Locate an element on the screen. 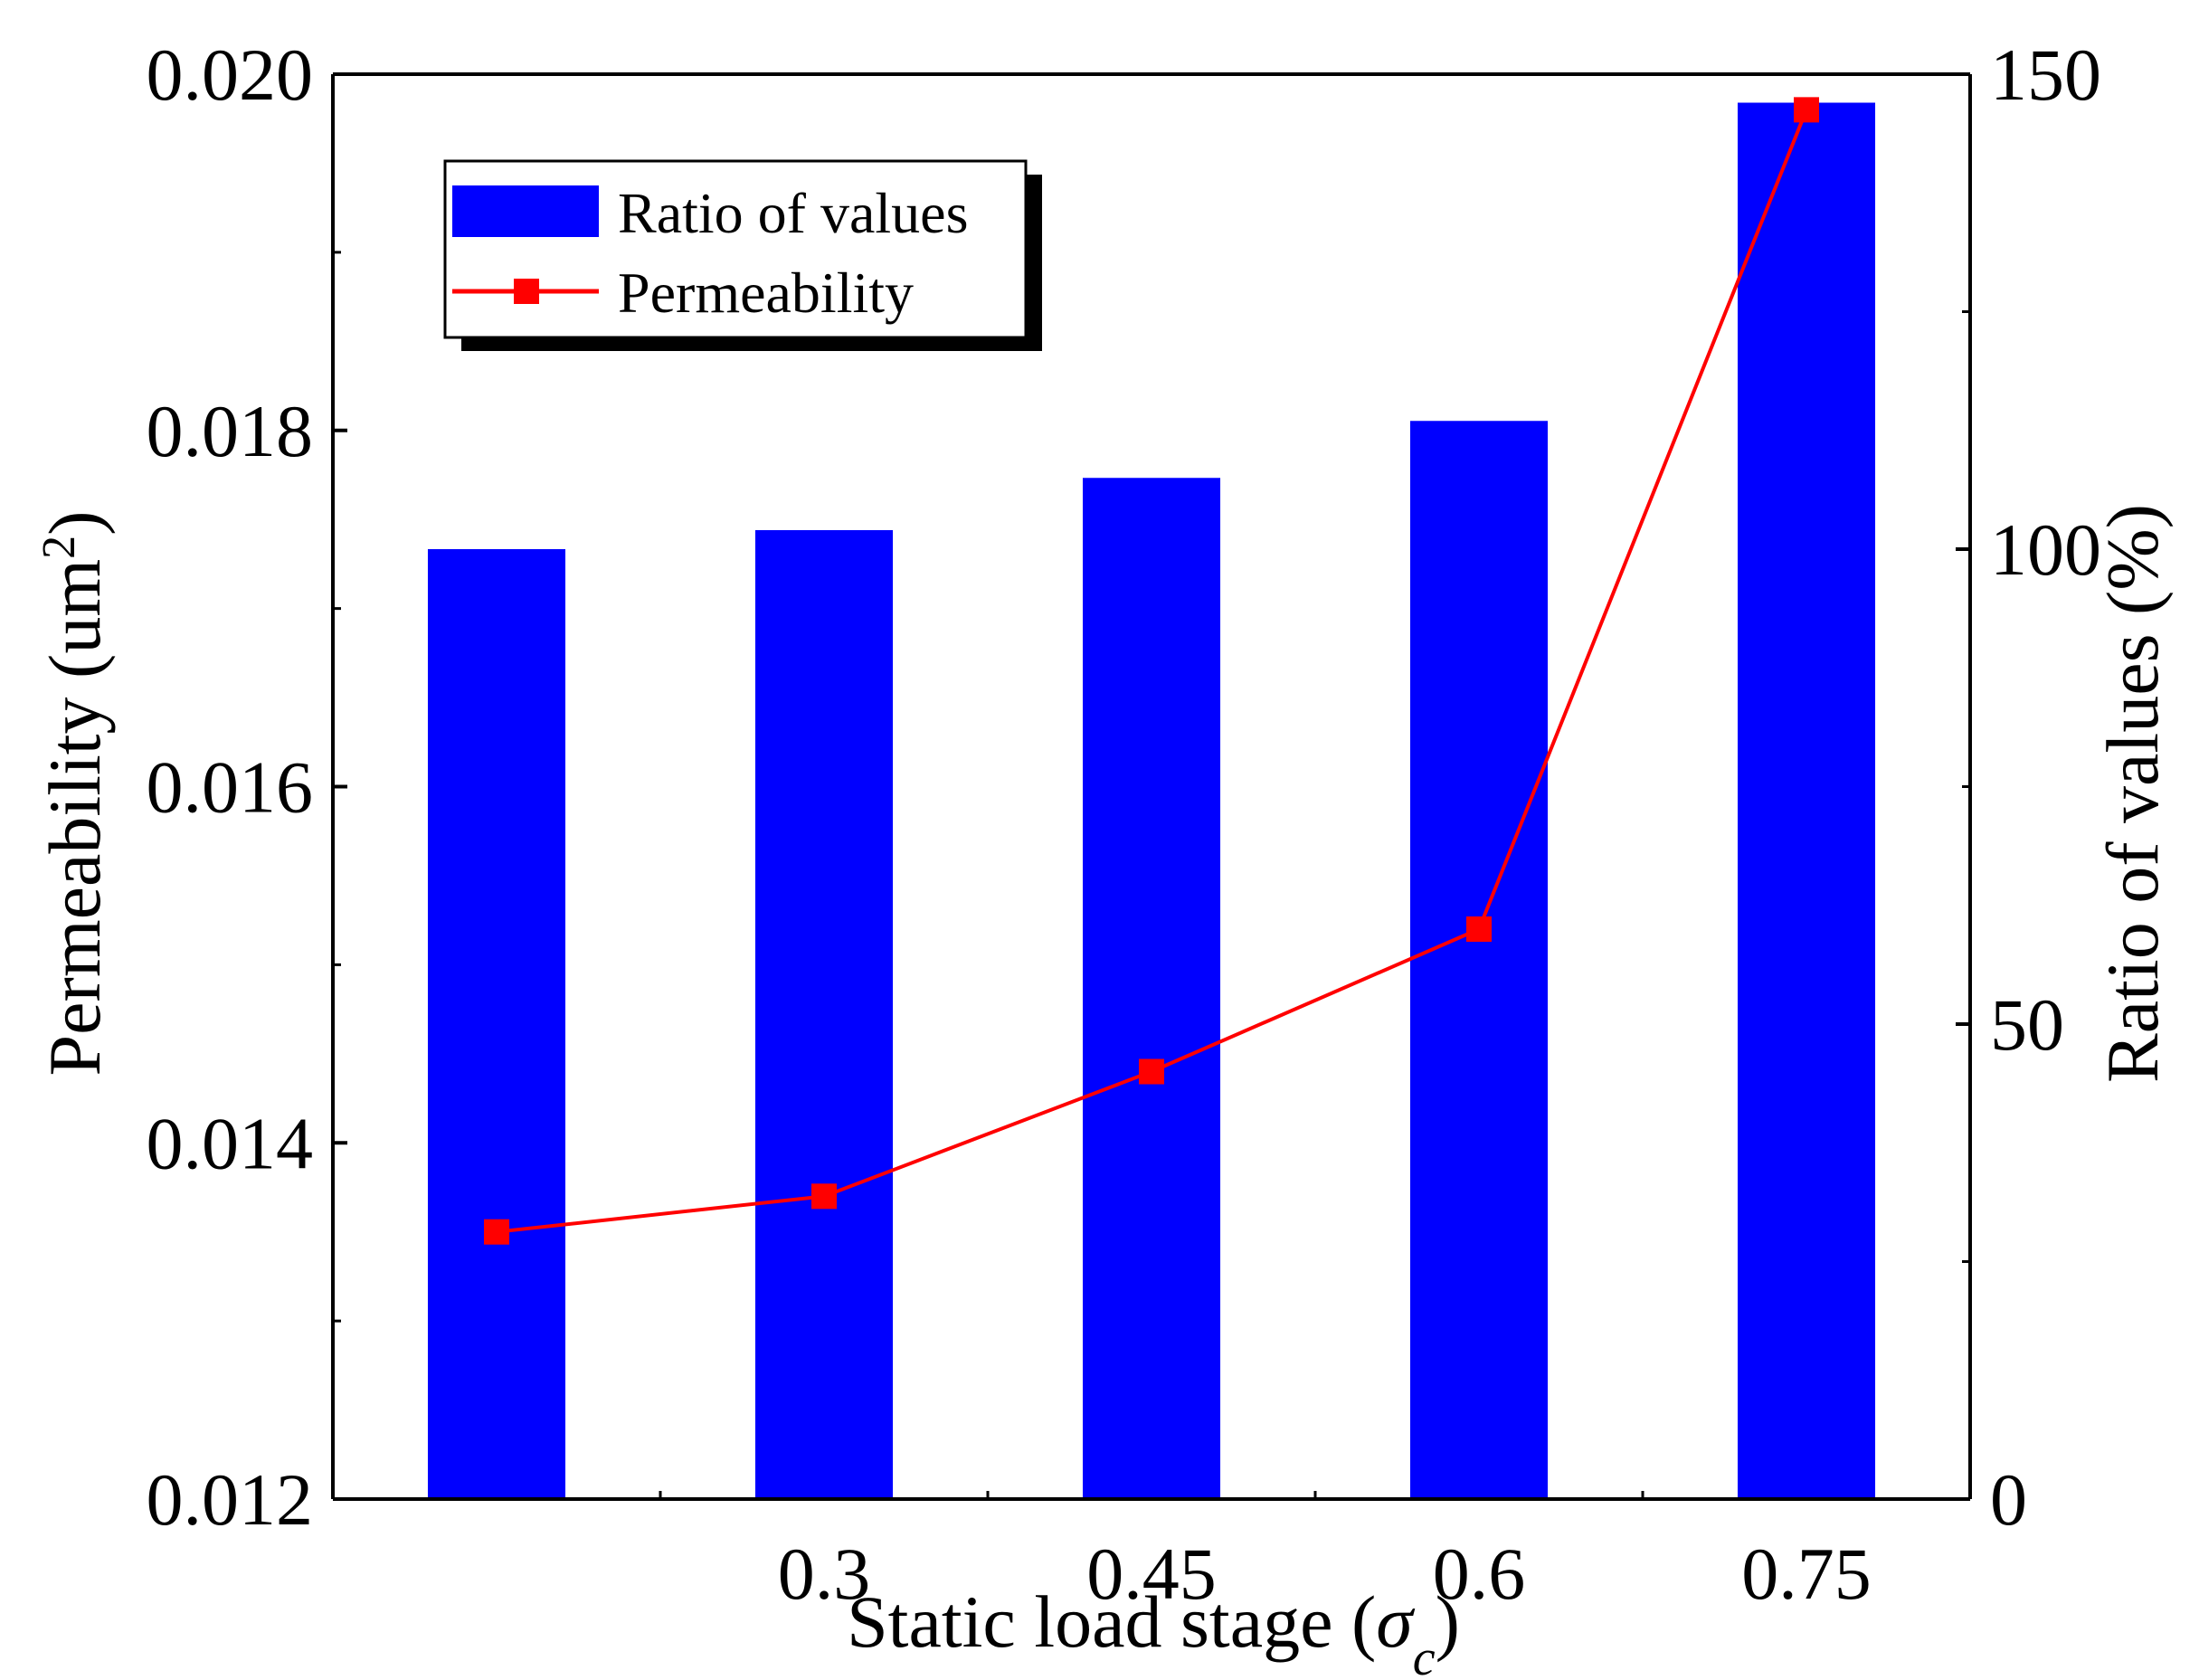  y-left-tick-label: 0.020 is located at coordinates (230, 75).